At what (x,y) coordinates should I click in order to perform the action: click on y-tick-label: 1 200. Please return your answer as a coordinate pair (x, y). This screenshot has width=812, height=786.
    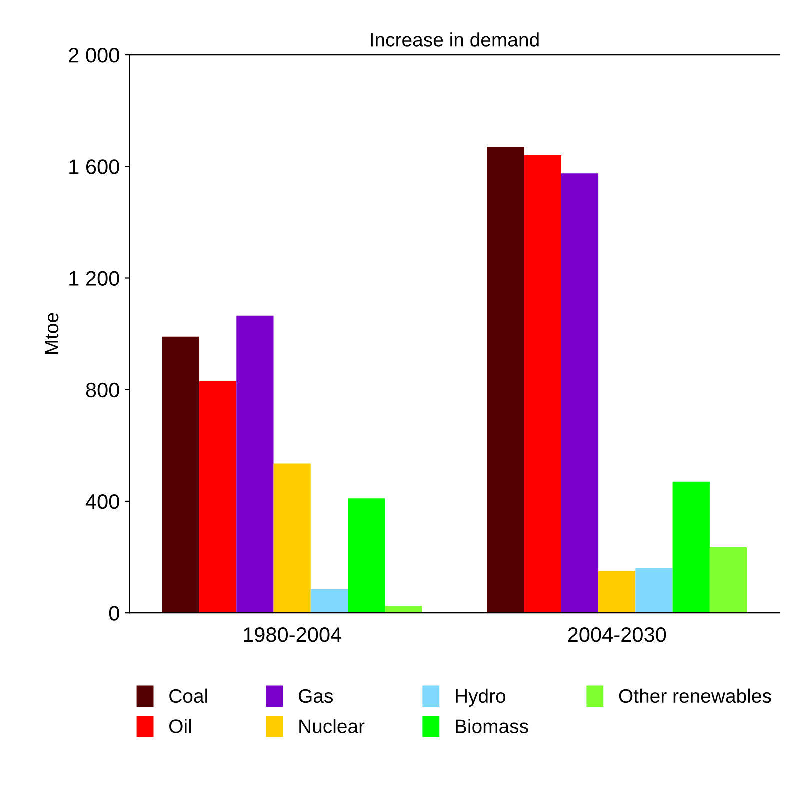
    Looking at the image, I should click on (95, 278).